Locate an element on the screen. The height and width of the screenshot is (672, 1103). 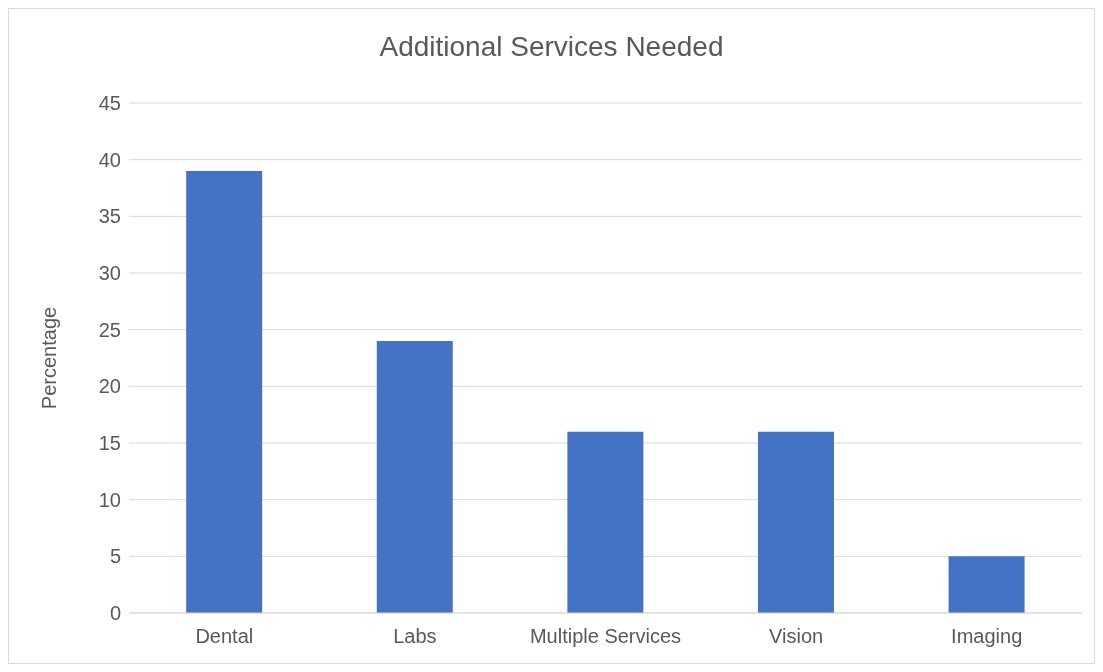
x-tick-label: Multiple Services is located at coordinates (605, 636).